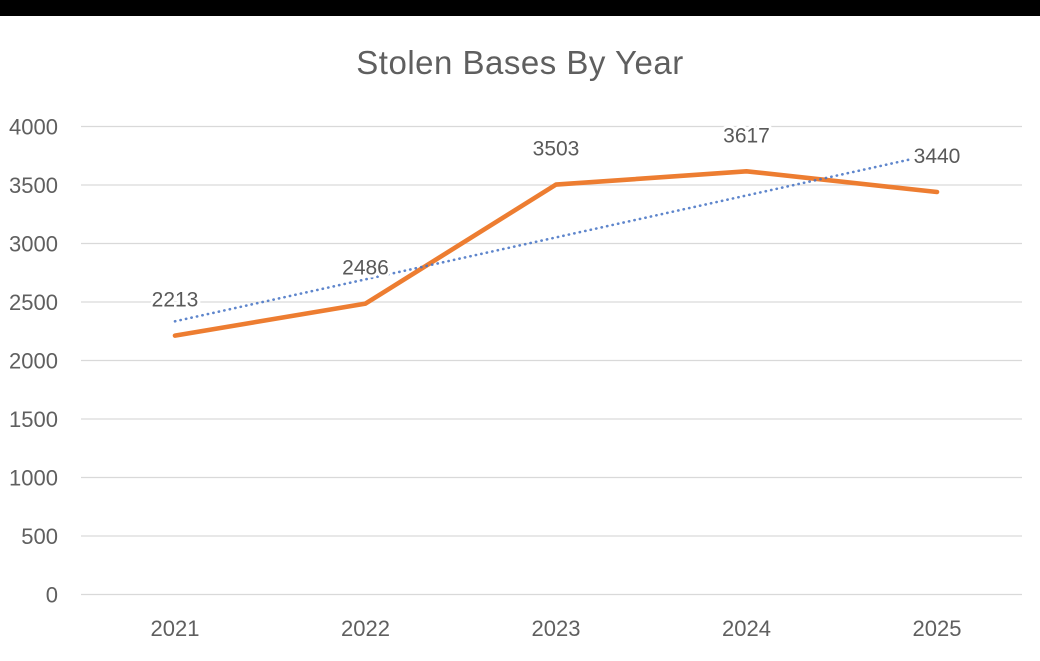 The width and height of the screenshot is (1040, 661). I want to click on y-axis-tick-label: 500, so click(39, 536).